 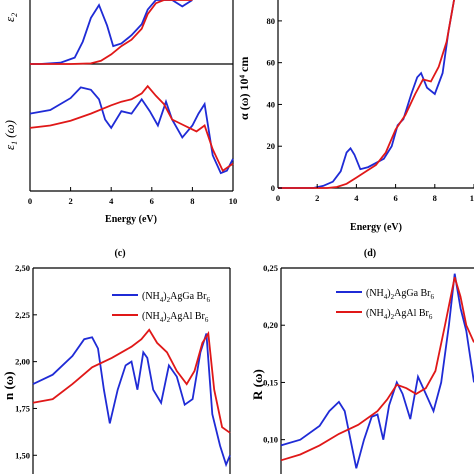 I want to click on c-legend-label-1: (NH4)2AgGa Br6, so click(x=176, y=297).